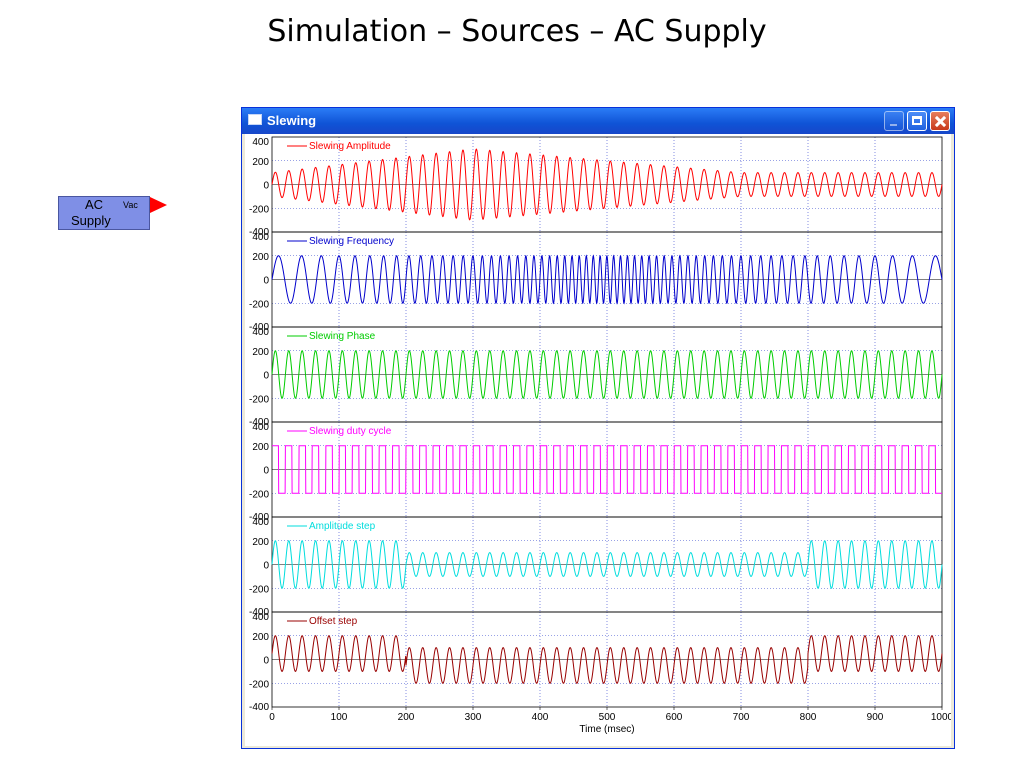  What do you see at coordinates (875, 717) in the screenshot?
I see `x-tick-label: 900` at bounding box center [875, 717].